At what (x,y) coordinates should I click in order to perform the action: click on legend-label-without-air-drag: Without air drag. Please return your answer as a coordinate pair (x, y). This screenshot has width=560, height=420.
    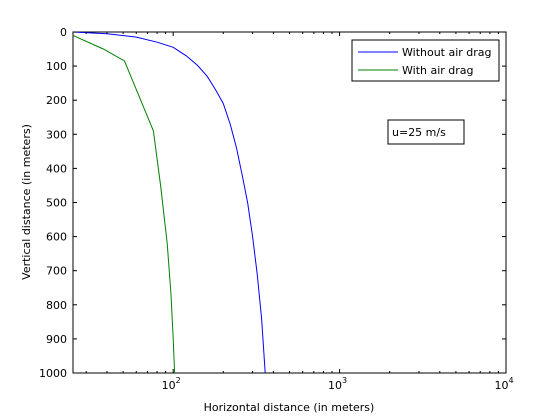
    Looking at the image, I should click on (447, 52).